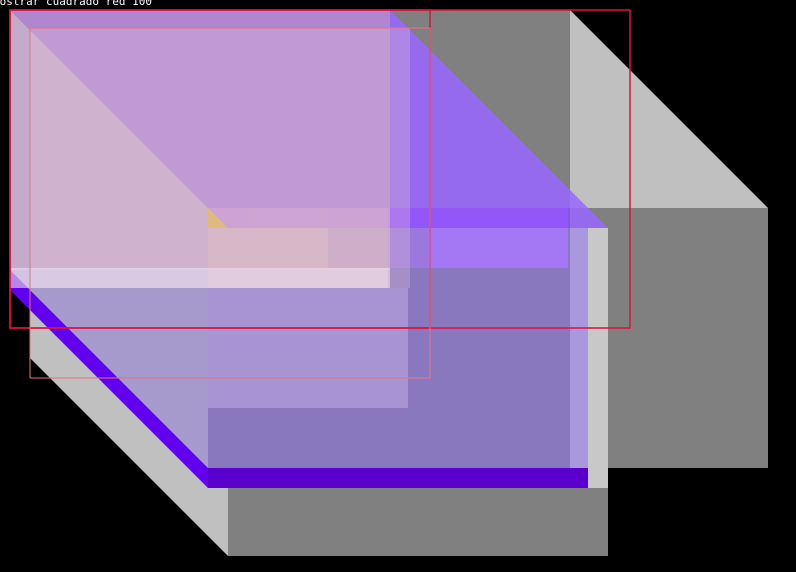 The width and height of the screenshot is (796, 572). What do you see at coordinates (598, 358) in the screenshot?
I see `gray-box-right-edge` at bounding box center [598, 358].